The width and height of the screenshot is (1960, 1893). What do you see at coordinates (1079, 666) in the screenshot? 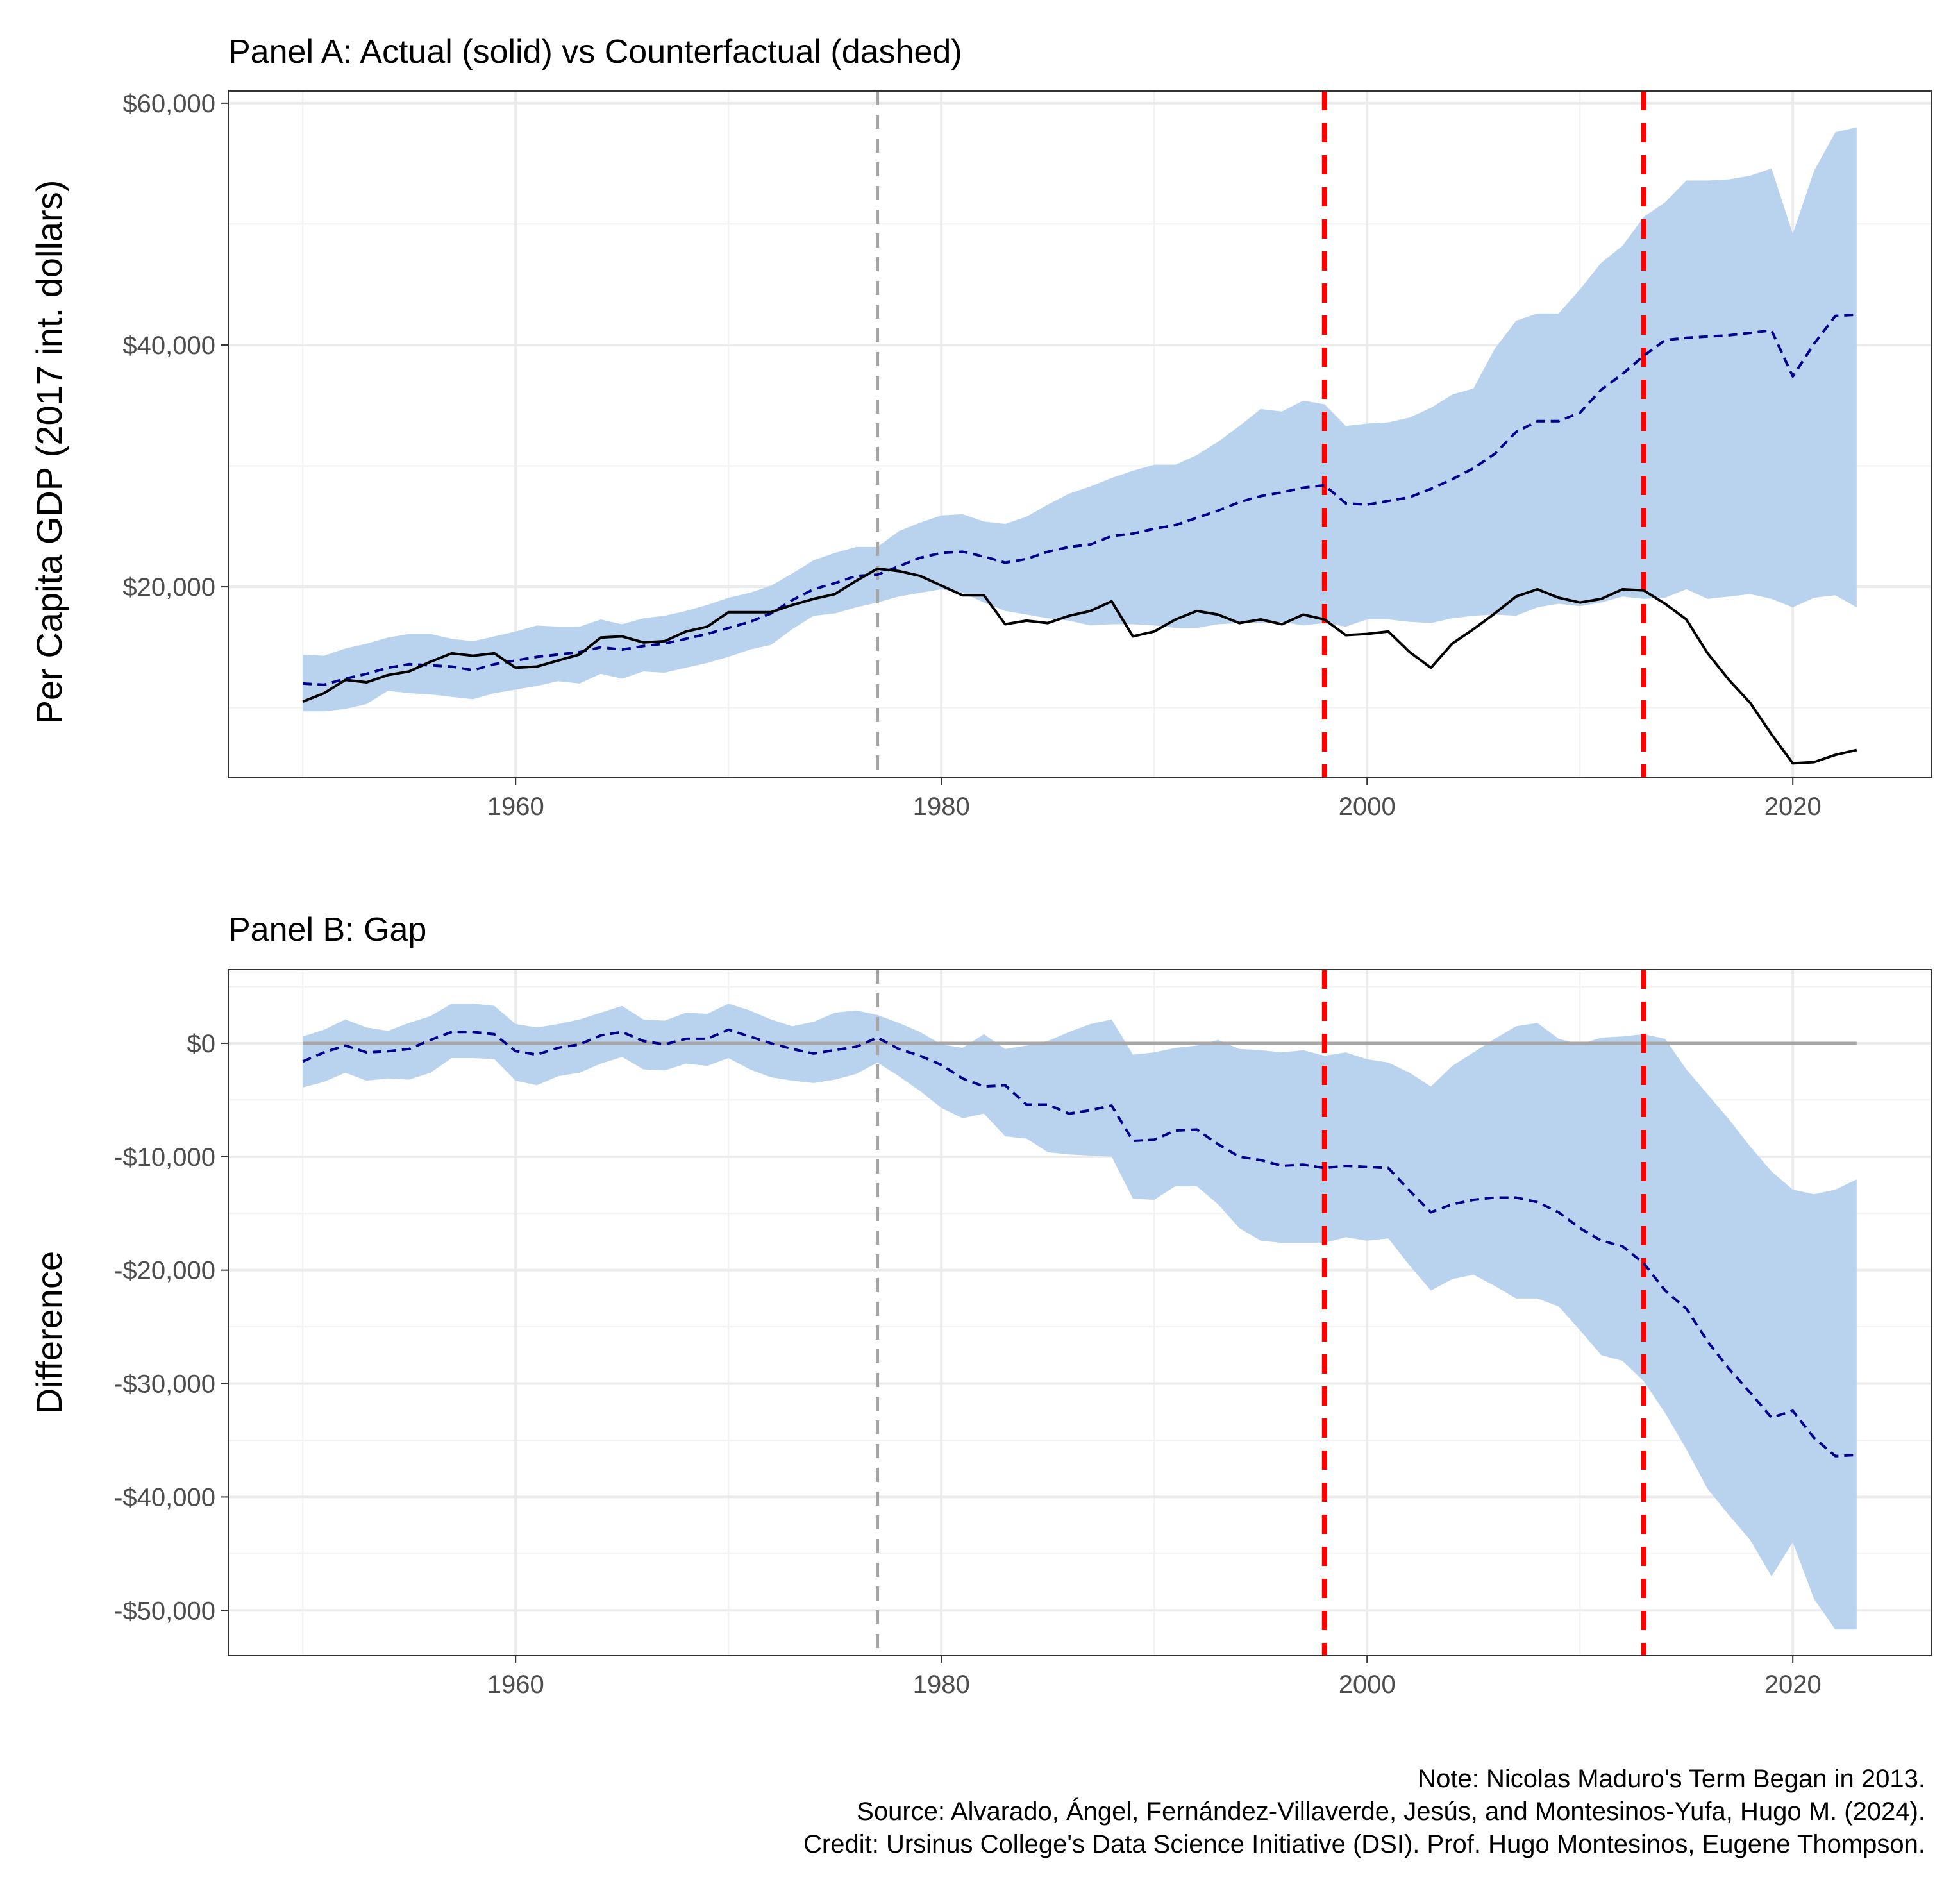
I see `actual-series-line` at bounding box center [1079, 666].